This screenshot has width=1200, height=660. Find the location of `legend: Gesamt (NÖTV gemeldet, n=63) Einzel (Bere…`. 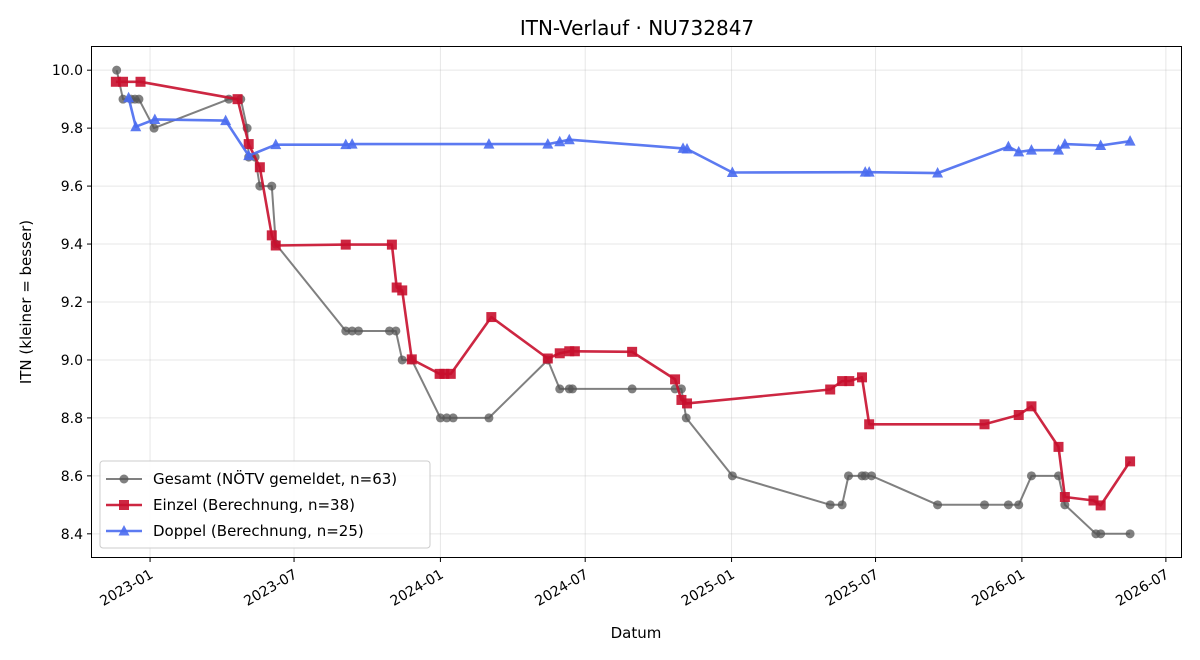

legend: Gesamt (NÖTV gemeldet, n=63) Einzel (Bere… is located at coordinates (265, 504).